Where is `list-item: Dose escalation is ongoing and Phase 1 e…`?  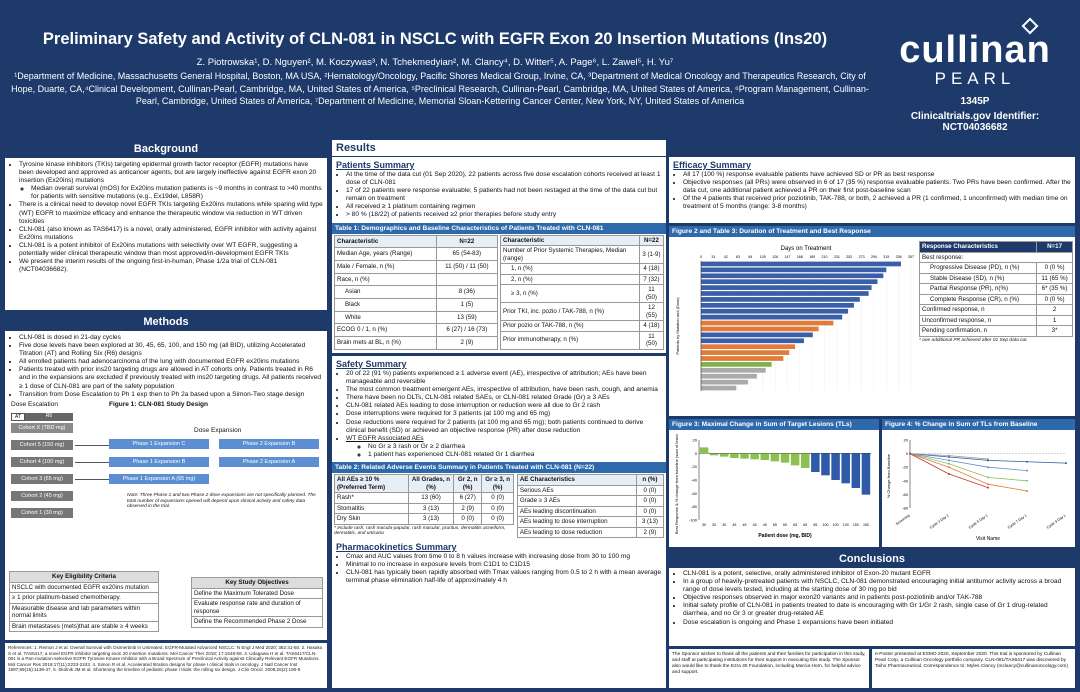
list-item: Dose escalation is ongoing and Phase 1 e… is located at coordinates (877, 623).